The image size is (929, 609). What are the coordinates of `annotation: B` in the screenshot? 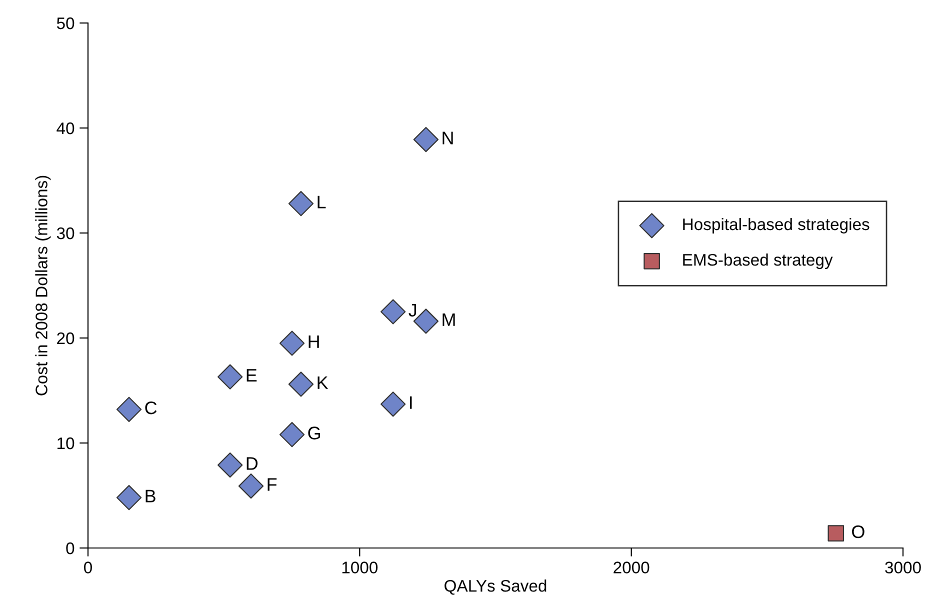 It's located at (151, 496).